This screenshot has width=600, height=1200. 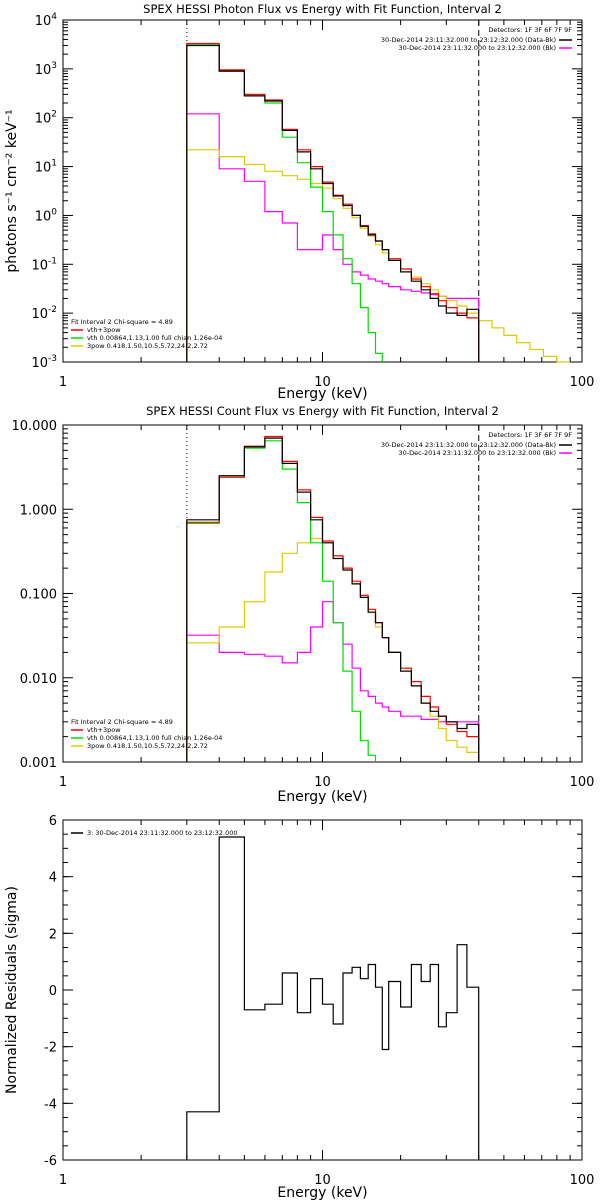 What do you see at coordinates (44, 313) in the screenshot?
I see `y-tick-label: 10⁻²` at bounding box center [44, 313].